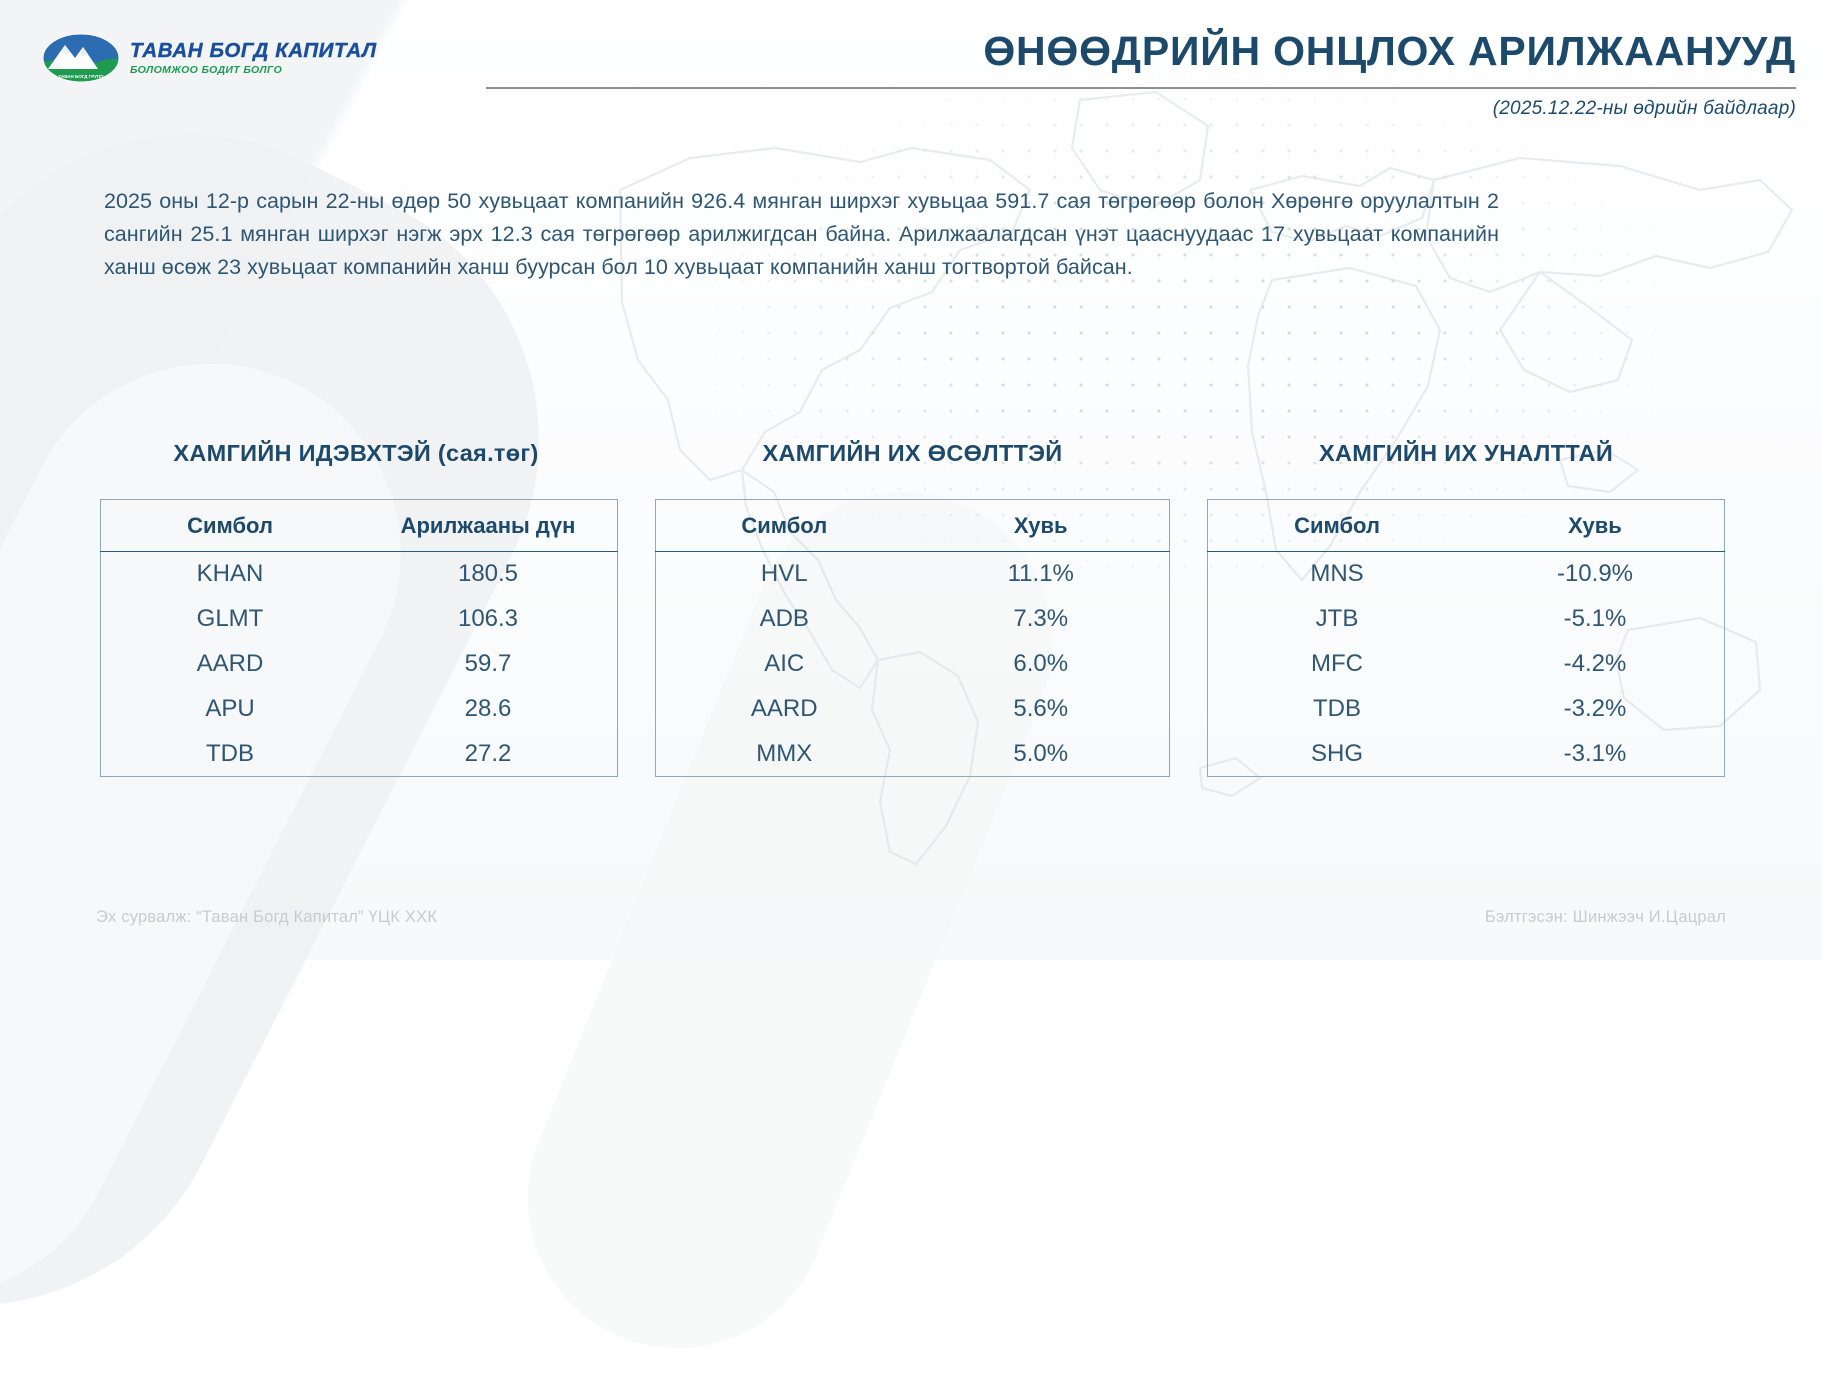 The width and height of the screenshot is (1822, 1395). Describe the element at coordinates (359, 574) in the screenshot. I see `table-row: KHAN 180.5` at that location.